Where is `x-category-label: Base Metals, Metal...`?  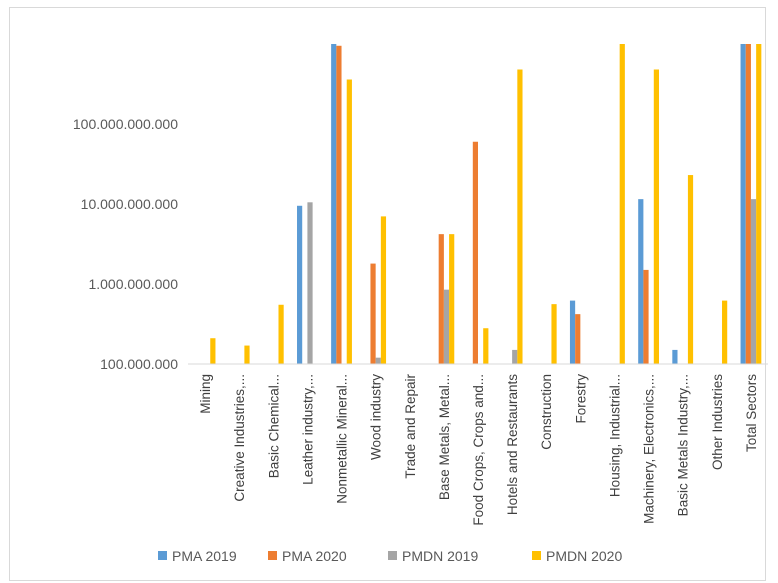 x-category-label: Base Metals, Metal... is located at coordinates (444, 437).